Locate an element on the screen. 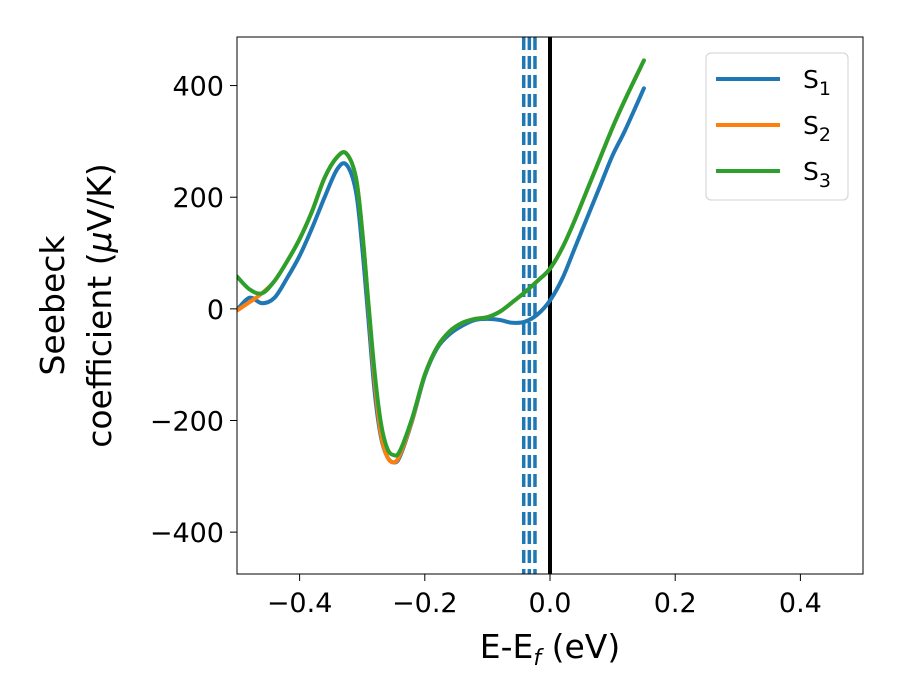 This screenshot has height=700, width=900. x-tick-label: 0.4 is located at coordinates (800, 603).